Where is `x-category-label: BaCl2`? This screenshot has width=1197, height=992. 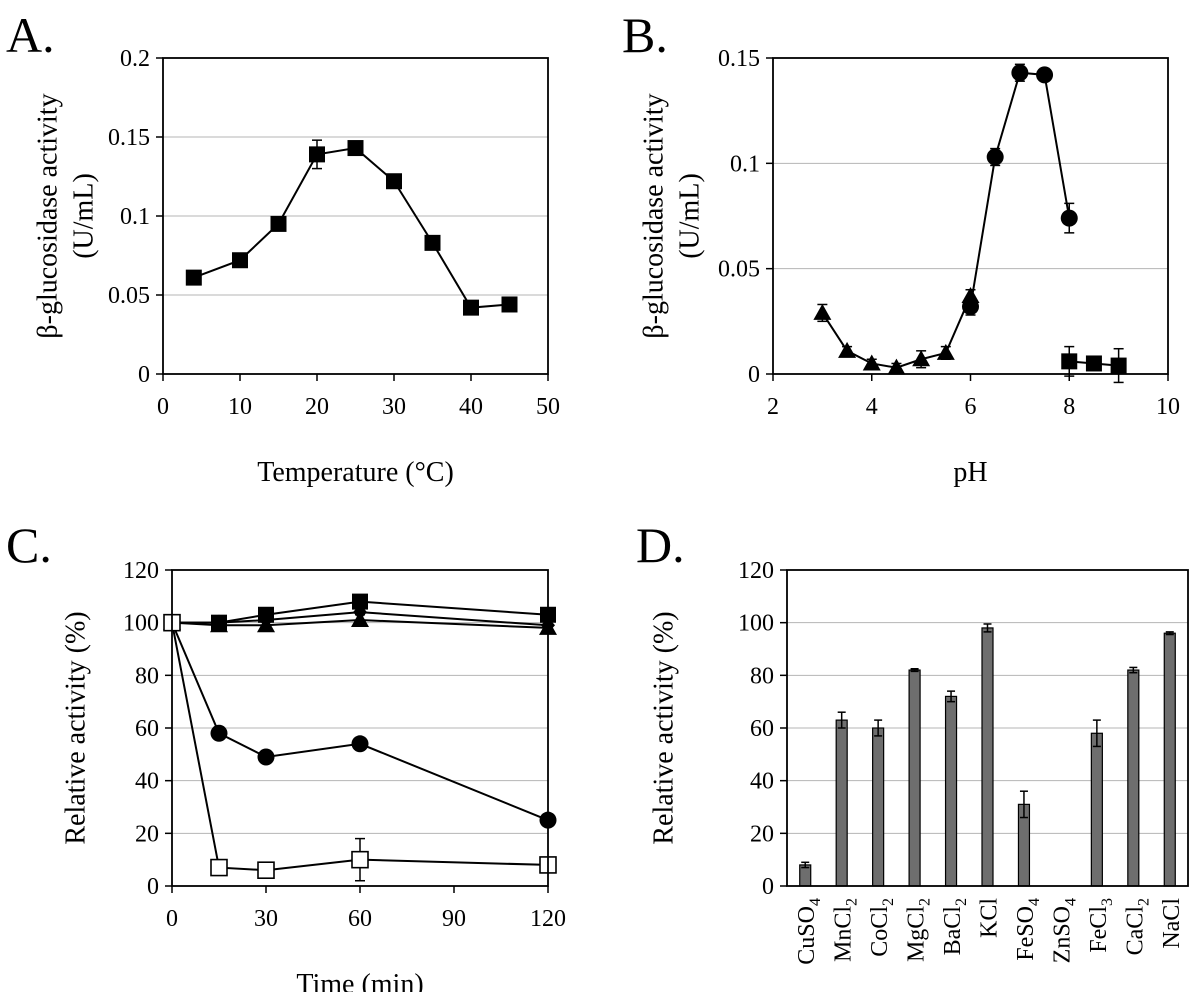
x-category-label: BaCl2 is located at coordinates (955, 926).